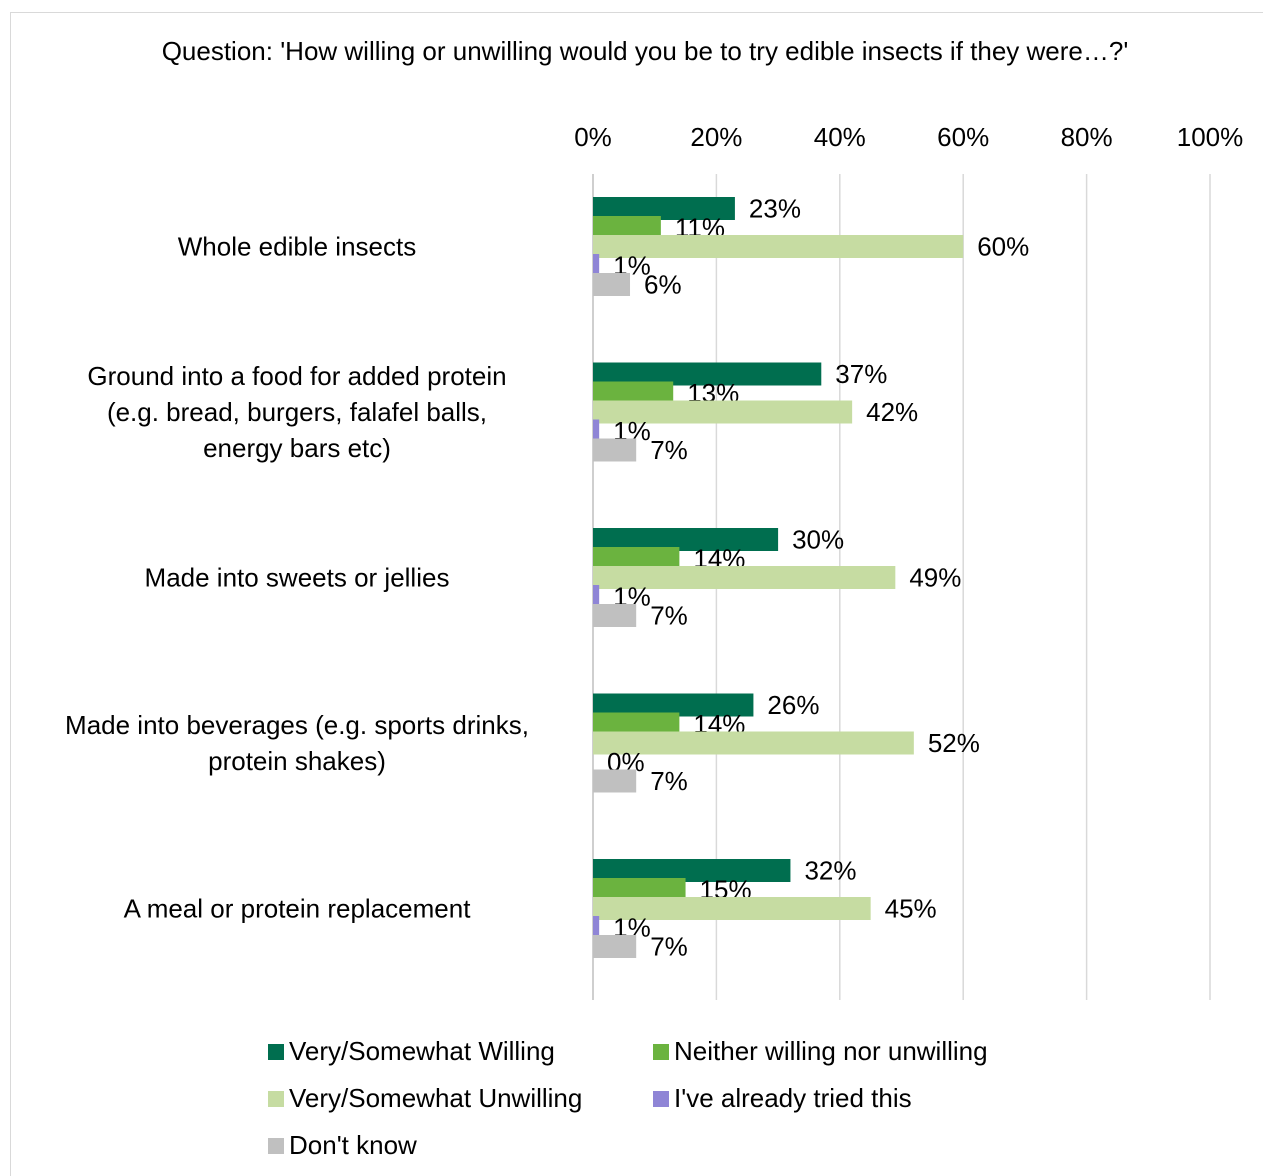  Describe the element at coordinates (297, 247) in the screenshot. I see `category-label: Whole edible insects` at that location.